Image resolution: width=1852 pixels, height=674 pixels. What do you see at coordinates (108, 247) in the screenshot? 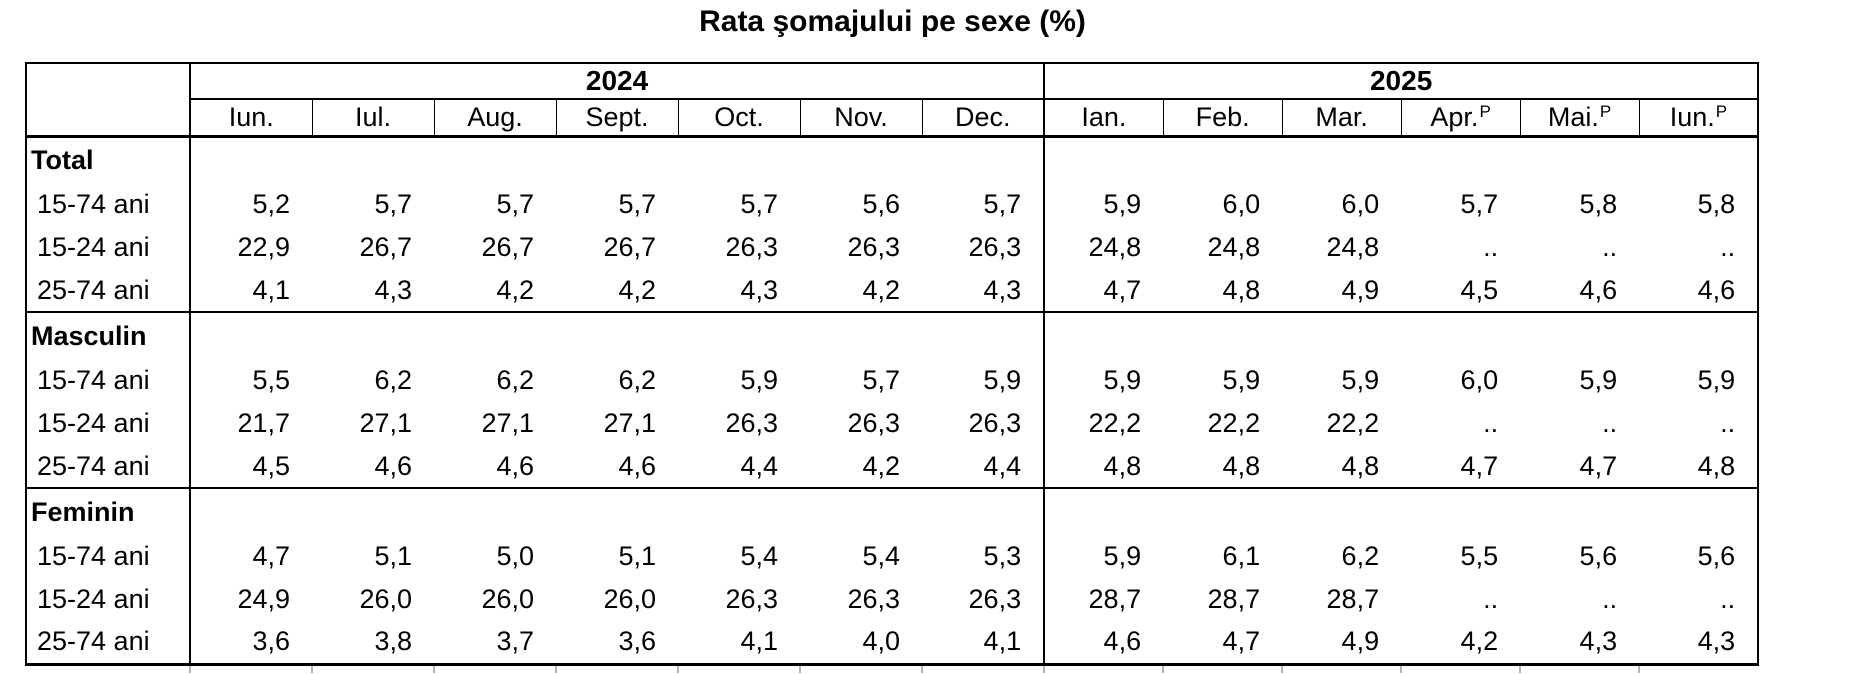
I see `row-label: 15-24 ani` at bounding box center [108, 247].